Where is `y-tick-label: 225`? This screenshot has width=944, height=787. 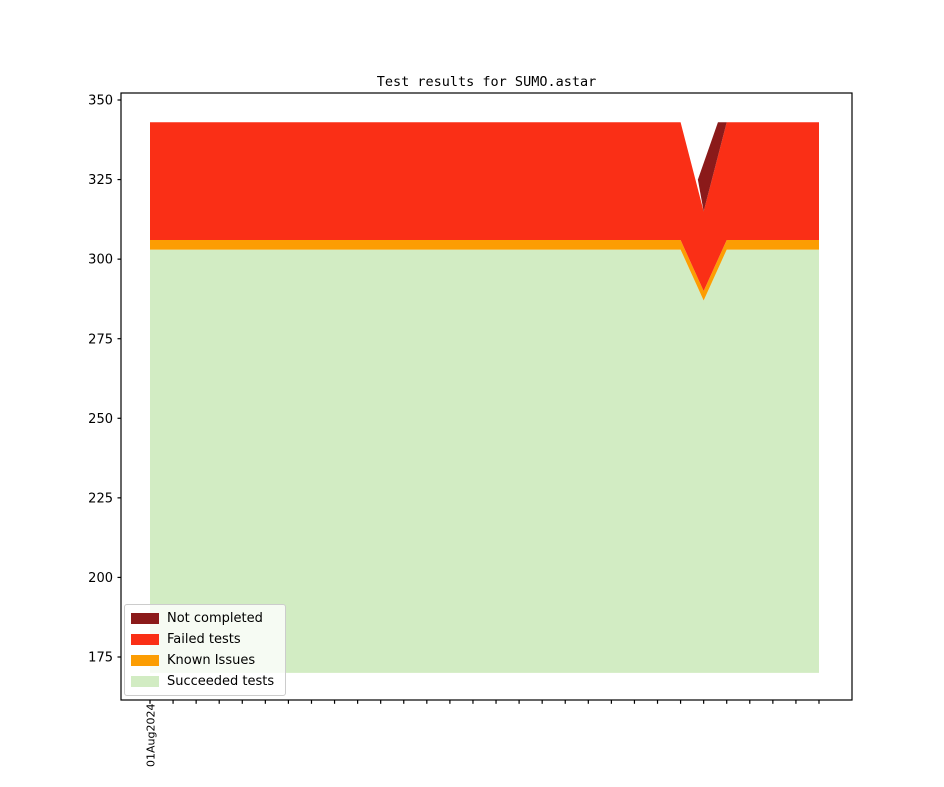
y-tick-label: 225 is located at coordinates (100, 498).